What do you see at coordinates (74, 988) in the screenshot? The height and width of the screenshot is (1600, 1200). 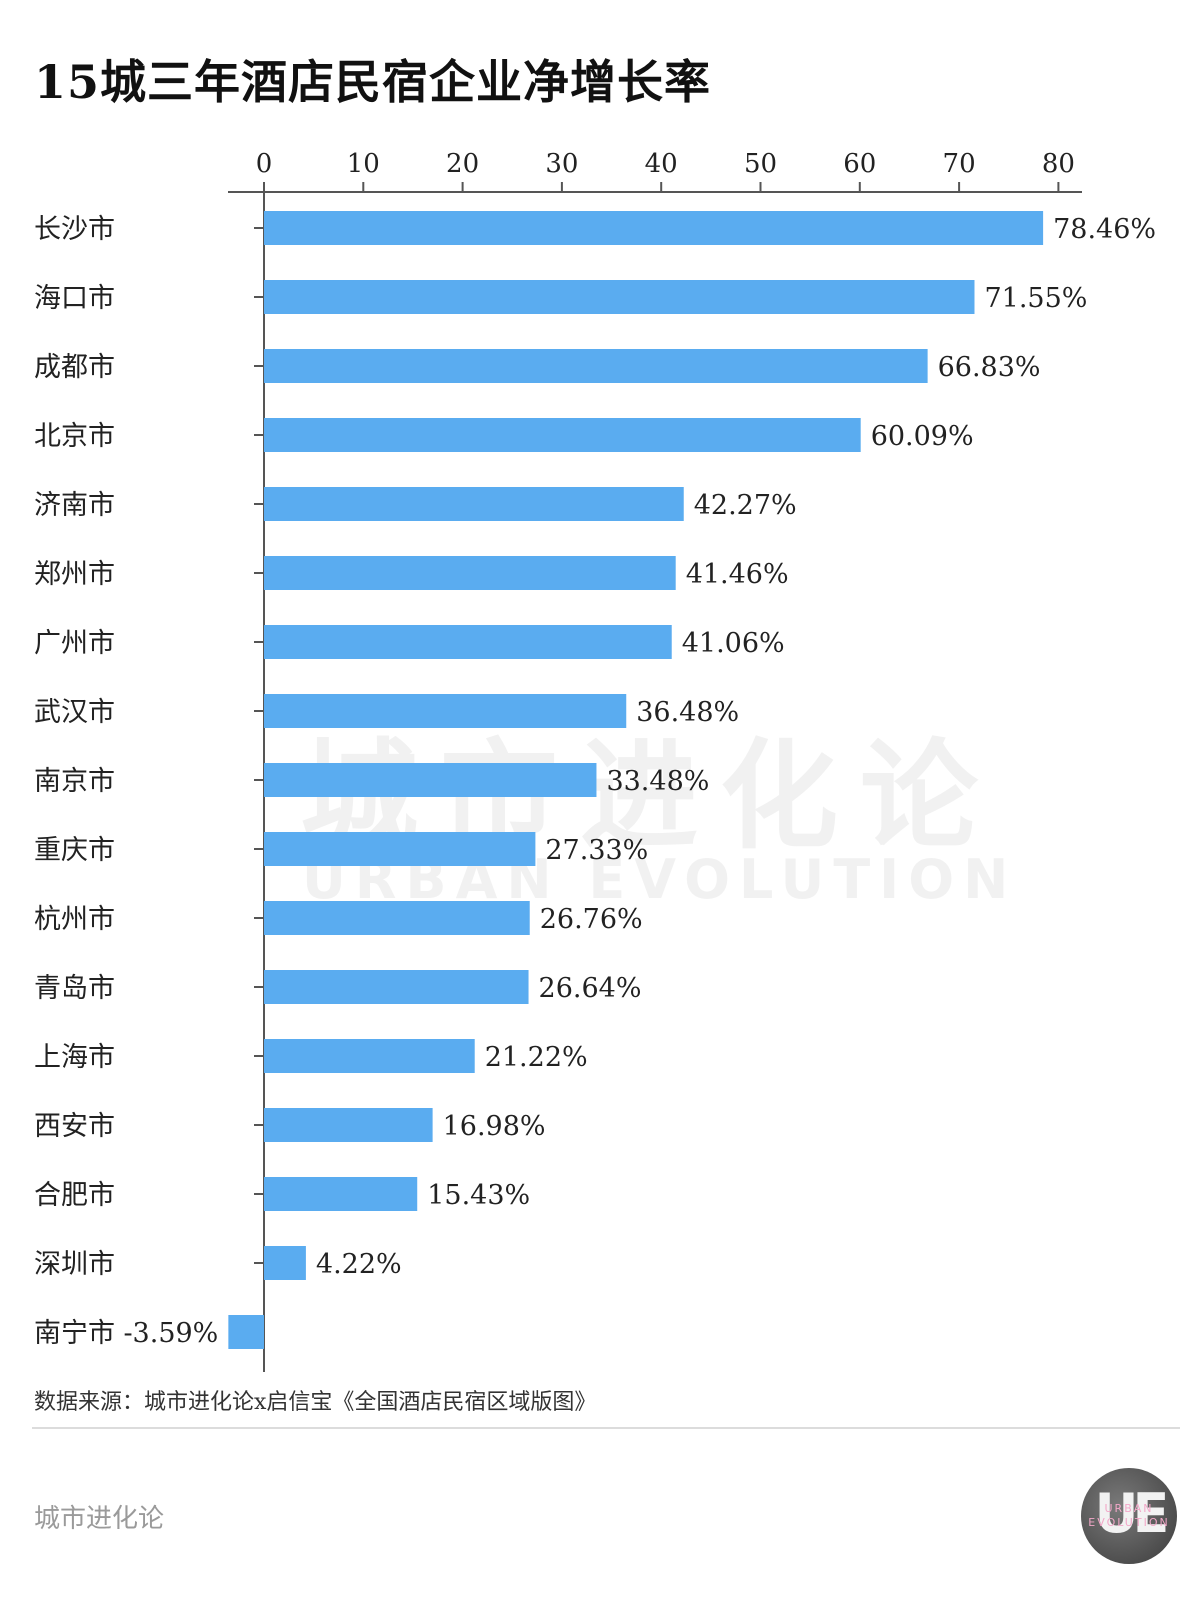 I see `category-label: 青岛市` at bounding box center [74, 988].